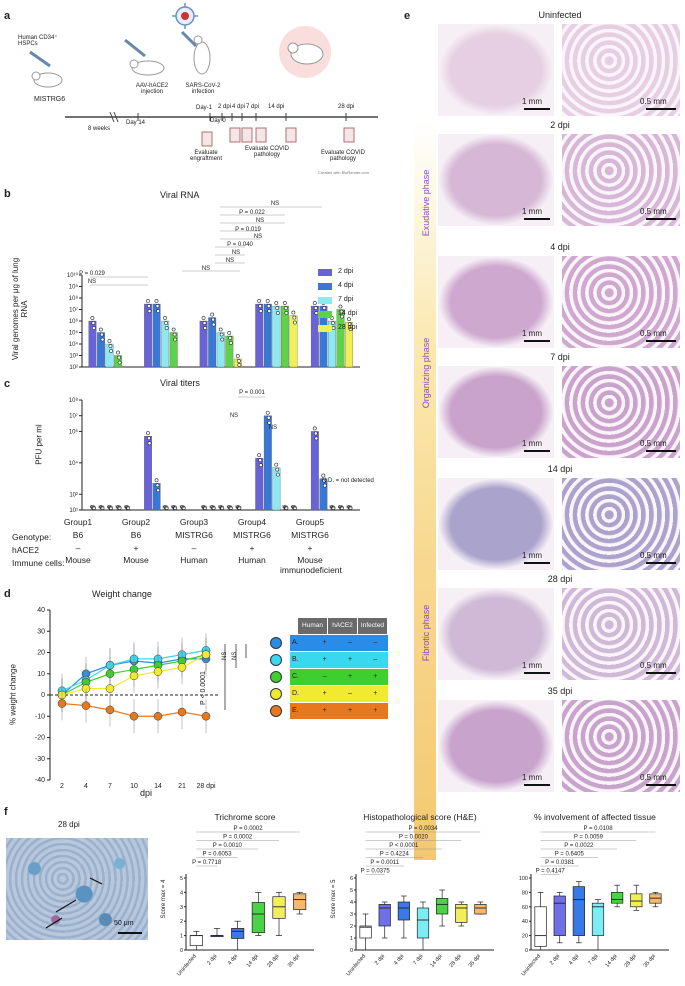 The height and width of the screenshot is (986, 685). What do you see at coordinates (252, 540) in the screenshot?
I see `group-column: Group4 MISTRG6 + Human` at bounding box center [252, 540].